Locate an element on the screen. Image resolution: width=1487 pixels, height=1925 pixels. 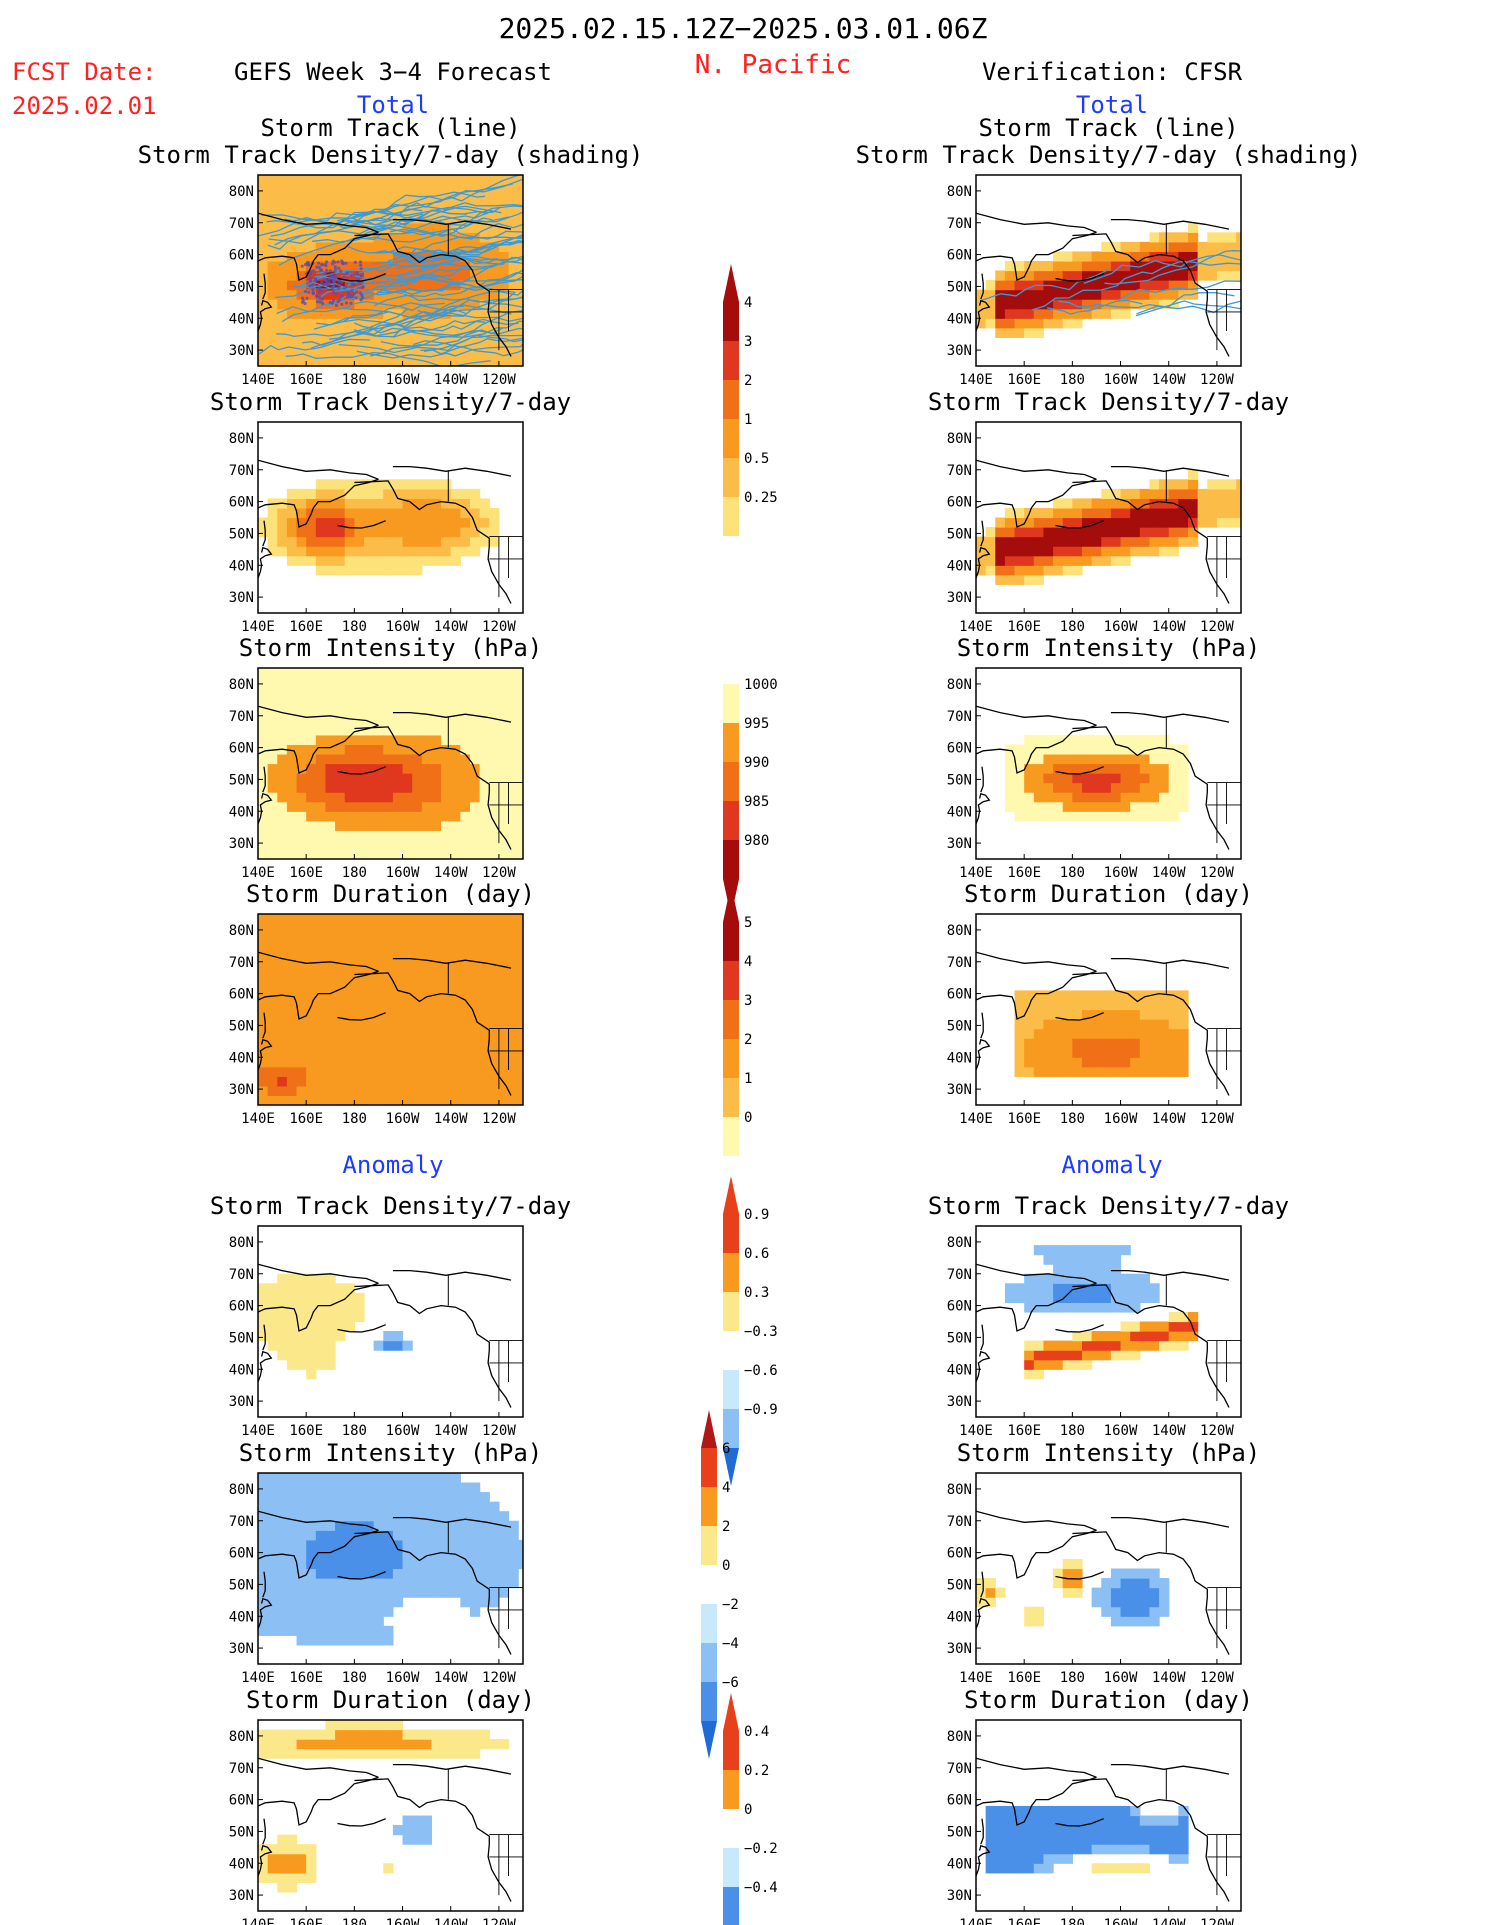
lon-tick-label: 160E is located at coordinates (1024, 1119).